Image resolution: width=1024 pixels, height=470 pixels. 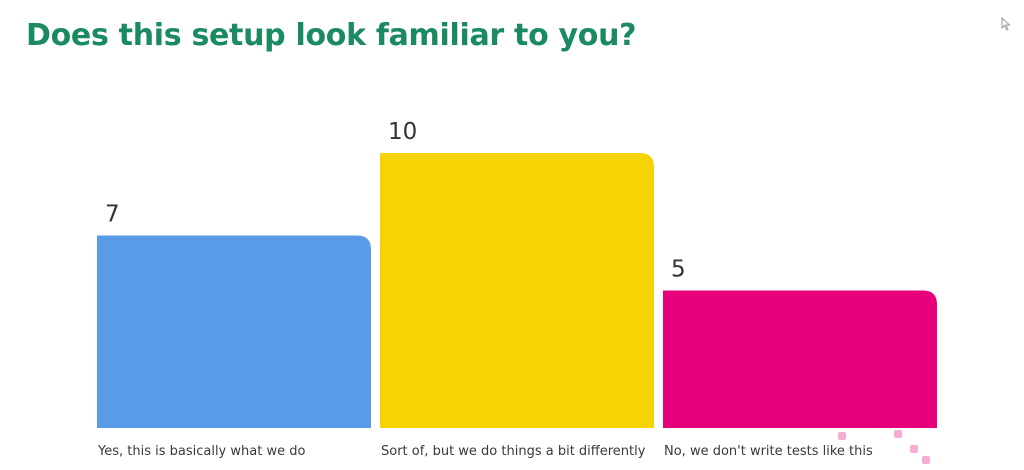 What do you see at coordinates (331, 35) in the screenshot?
I see `page-title: Does this setup look familiar to you?` at bounding box center [331, 35].